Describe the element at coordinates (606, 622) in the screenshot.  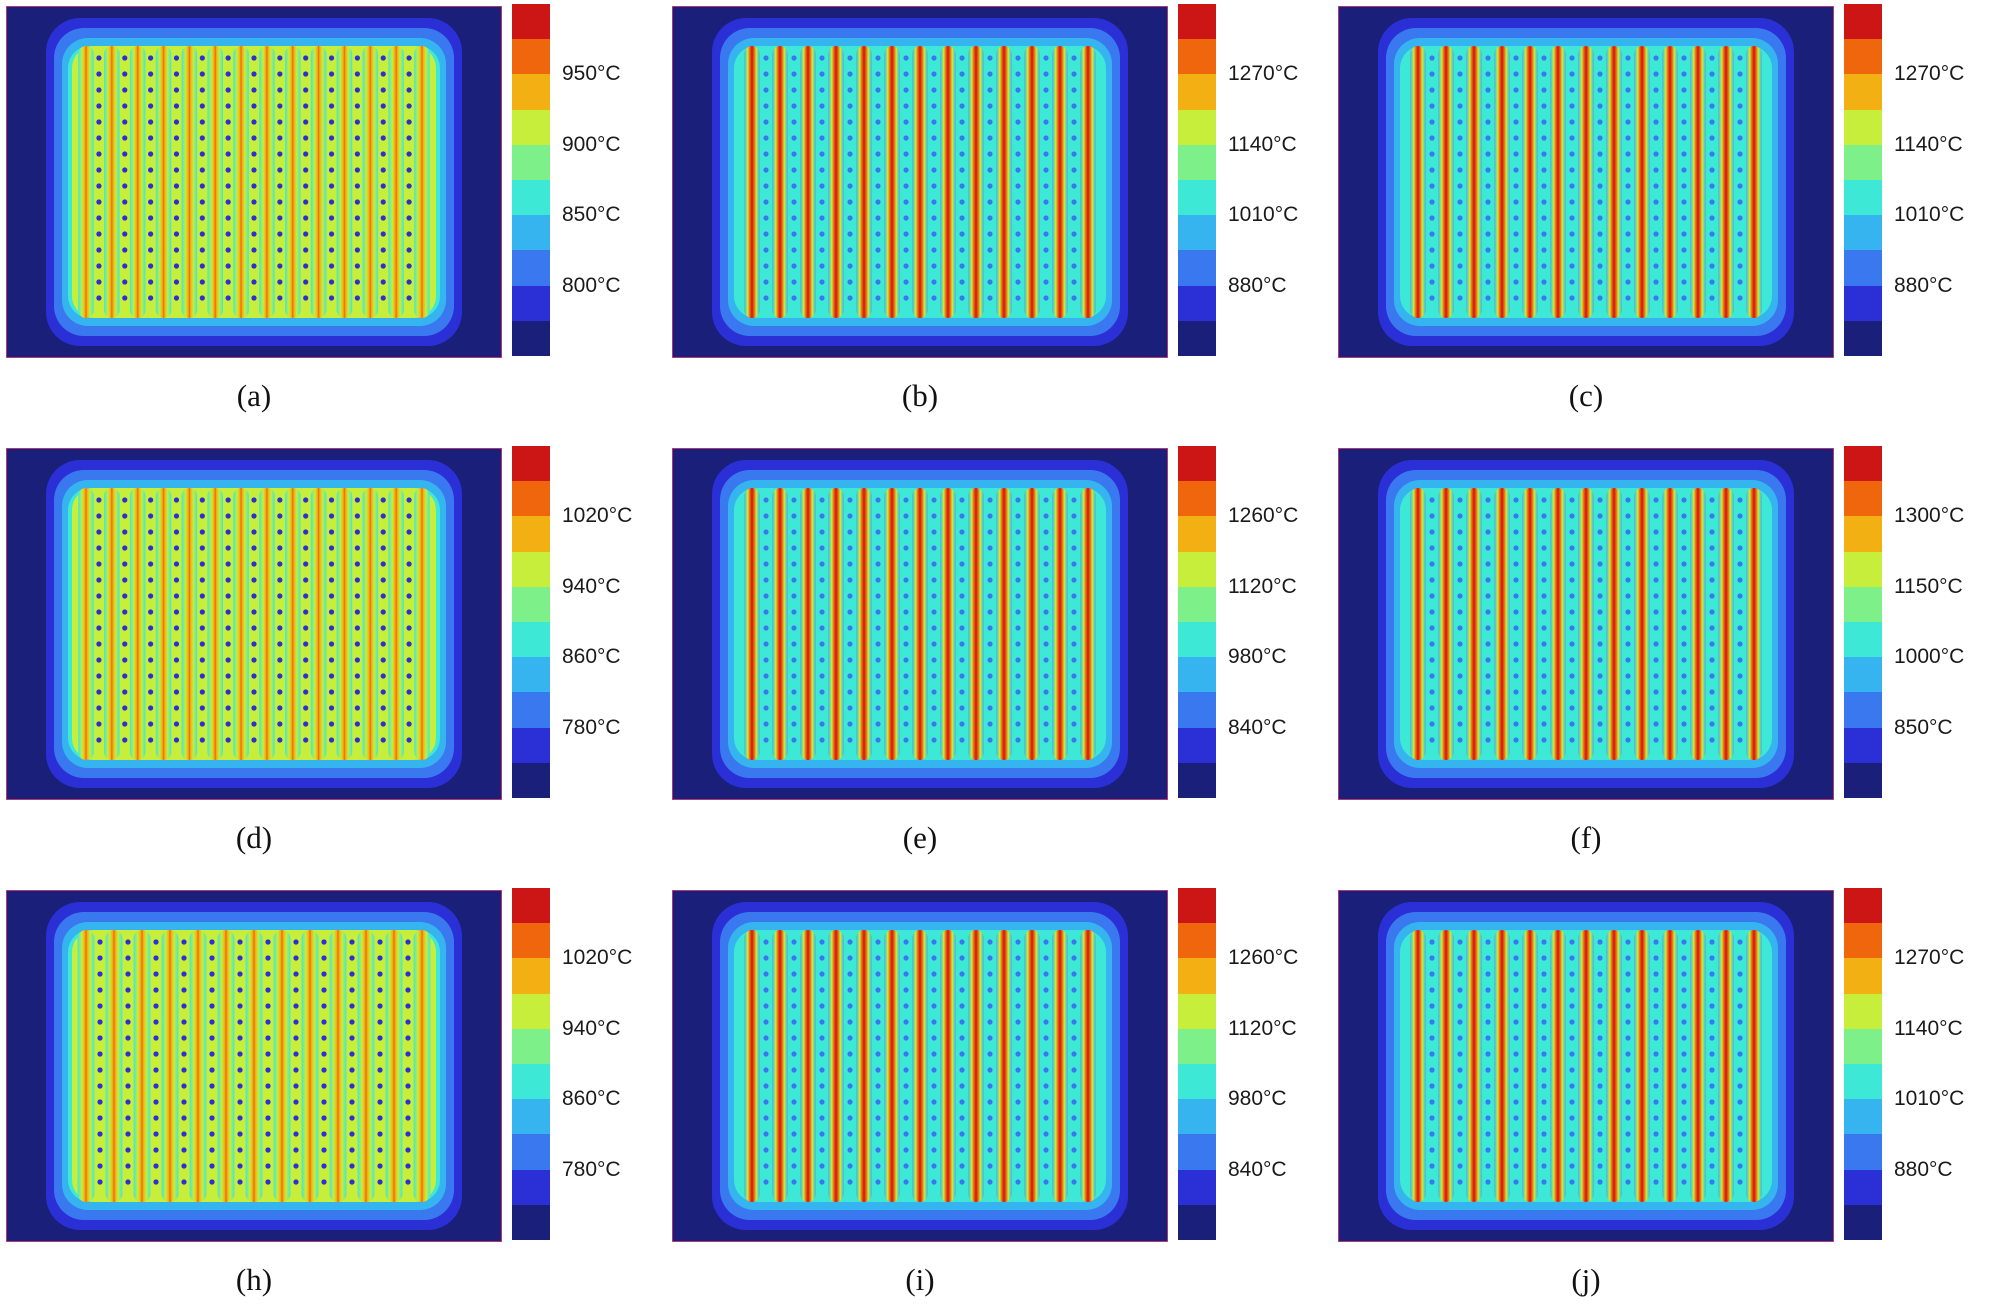
I see `scale-labels: 1020°C 940°C 860°C 780°C` at that location.